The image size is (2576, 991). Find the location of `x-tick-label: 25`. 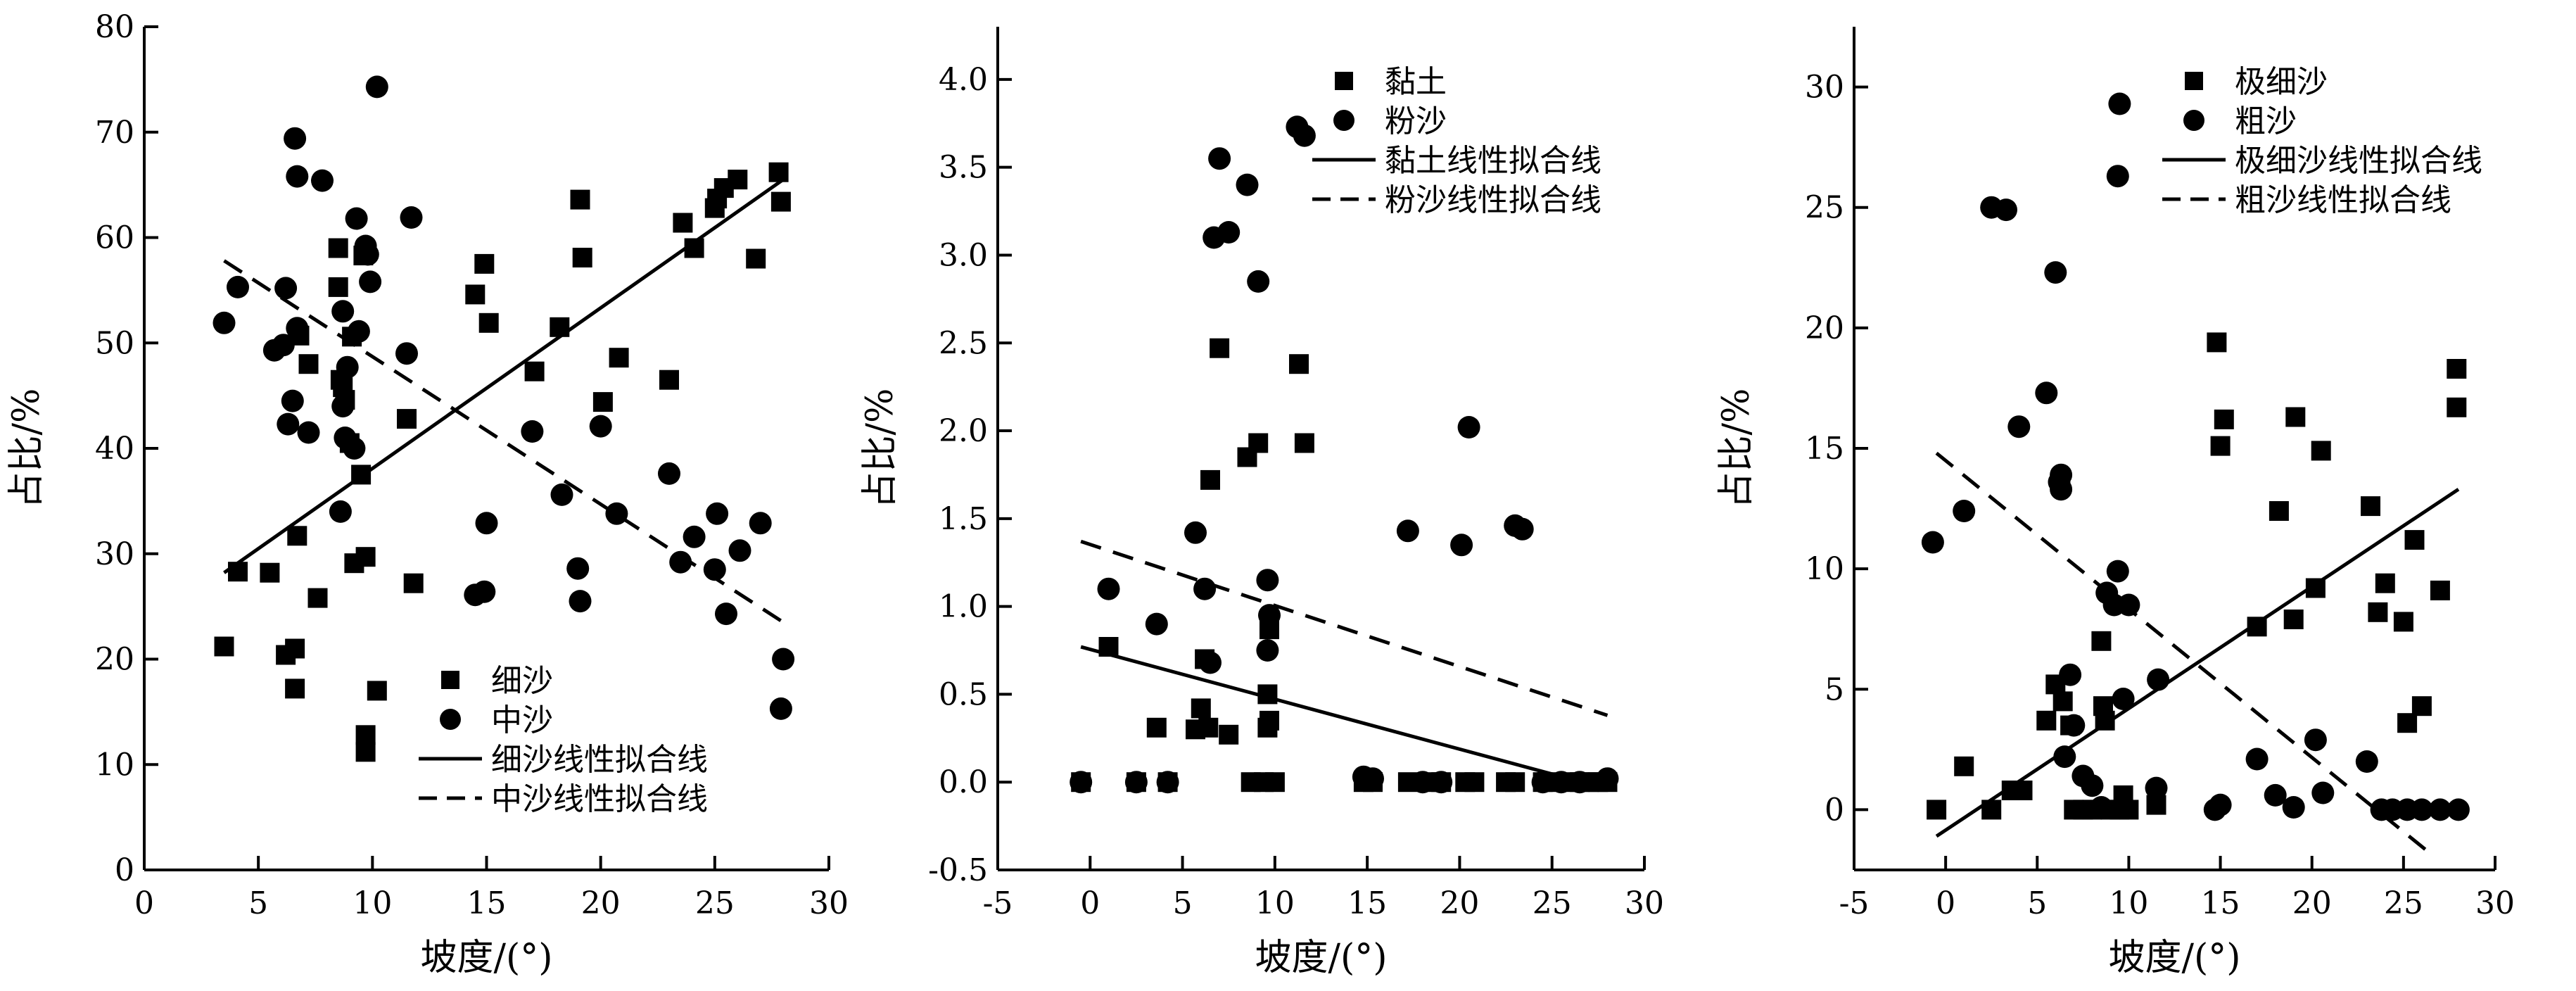

x-tick-label: 25 is located at coordinates (2403, 903).